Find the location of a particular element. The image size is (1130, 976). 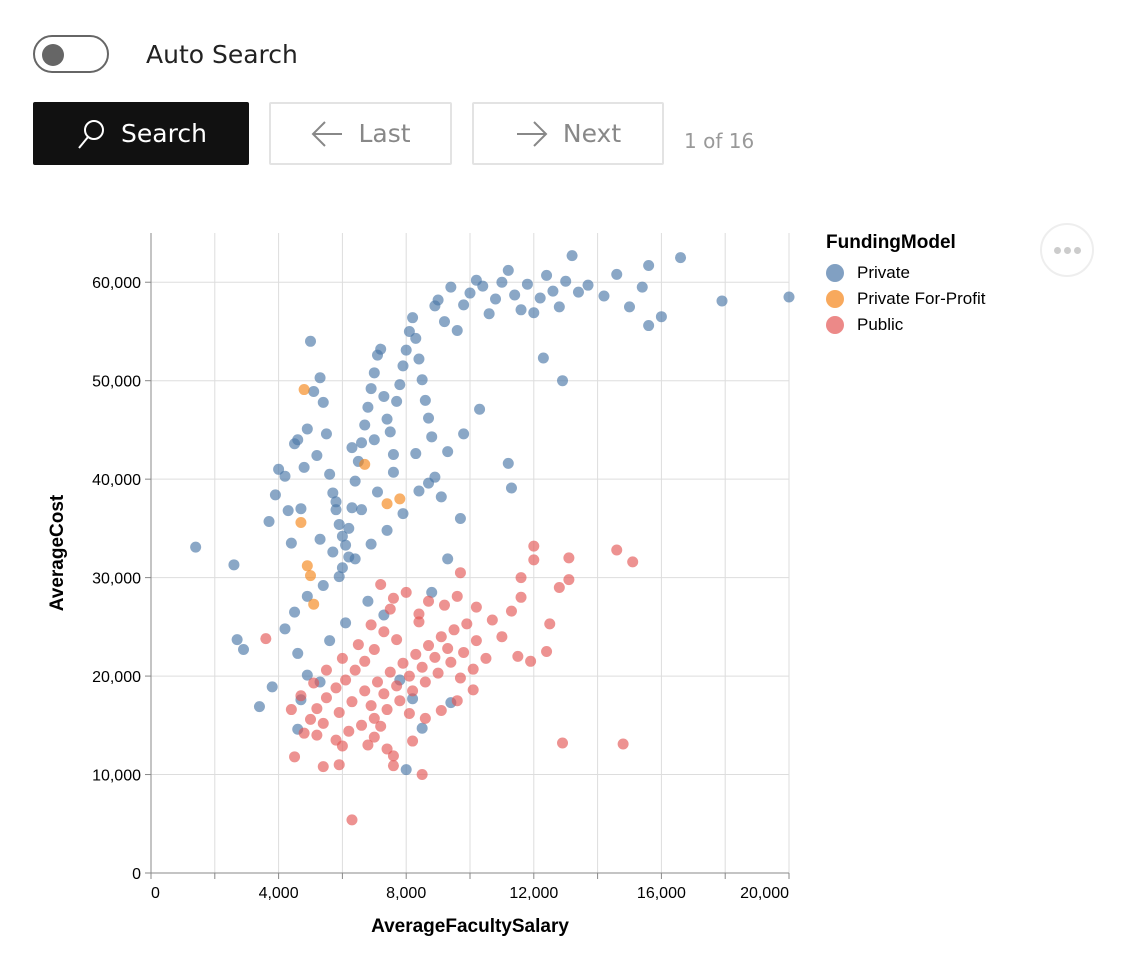

search-button: Search is located at coordinates (141, 133).